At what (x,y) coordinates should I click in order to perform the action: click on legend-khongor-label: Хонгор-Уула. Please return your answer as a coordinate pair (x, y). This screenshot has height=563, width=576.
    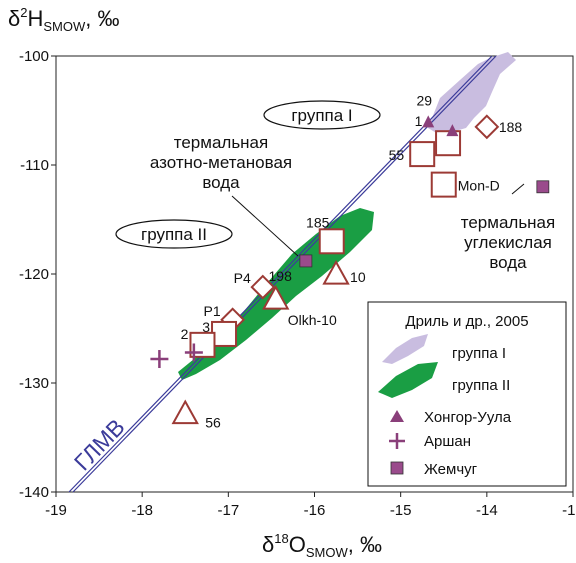
    Looking at the image, I should click on (468, 417).